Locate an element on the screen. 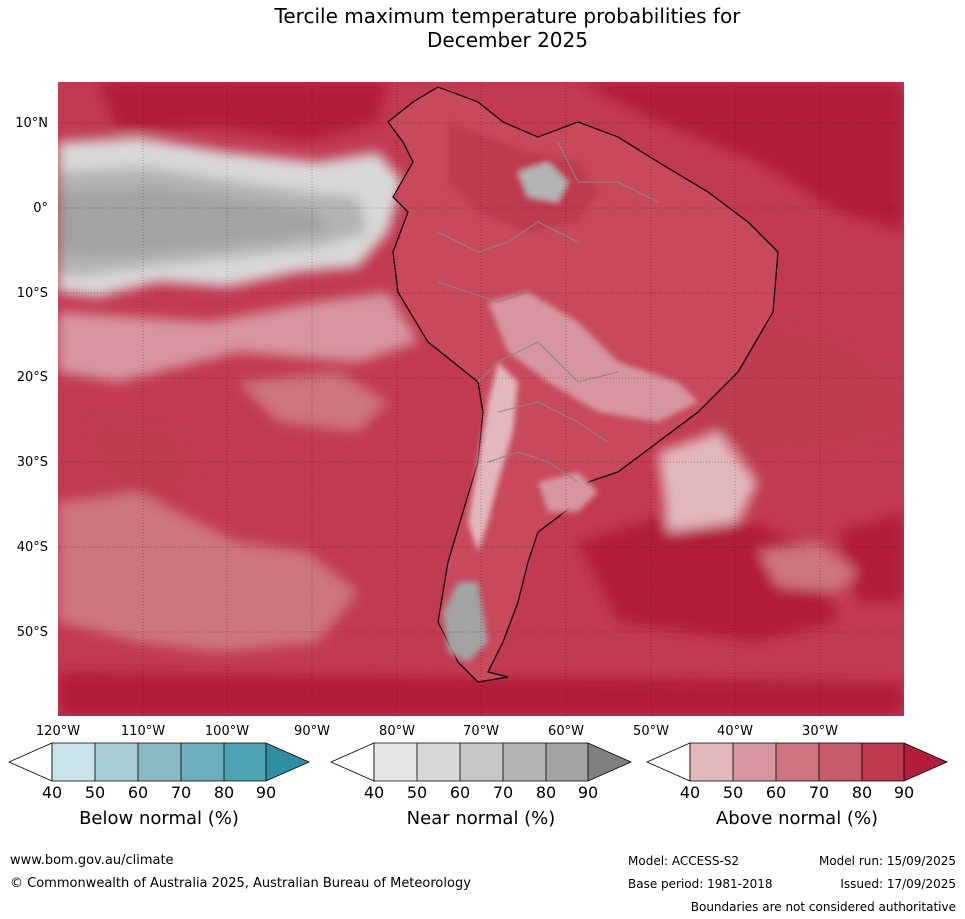 The image size is (965, 919). near-tick-40: 40 is located at coordinates (374, 792).